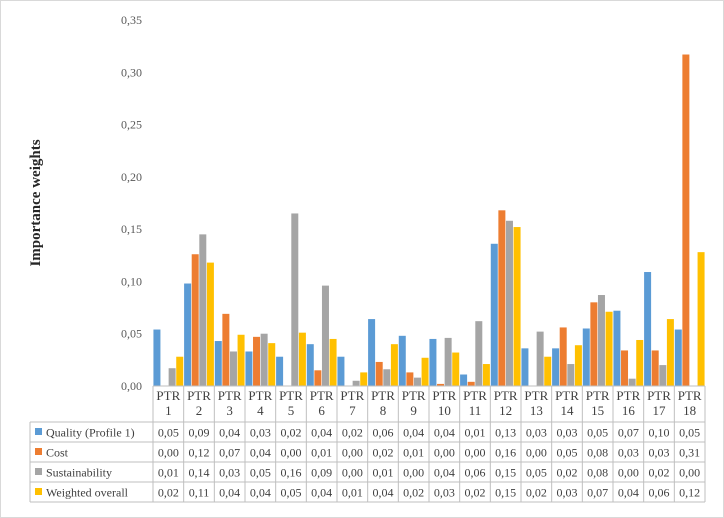  I want to click on table-value: 0,12, so click(689, 493).